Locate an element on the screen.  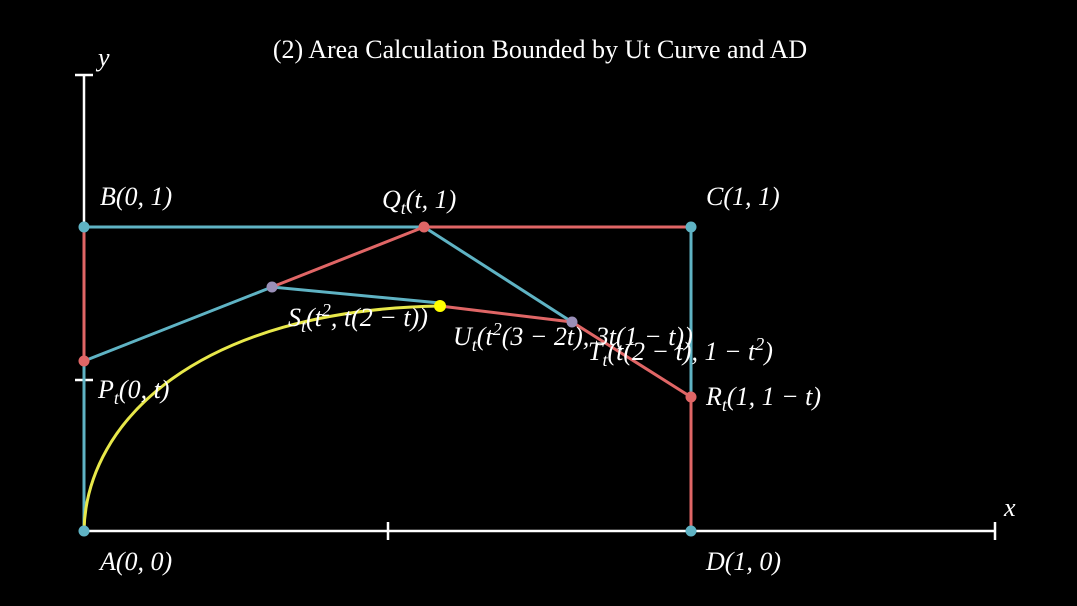
label-text: S is located at coordinates (294, 317).